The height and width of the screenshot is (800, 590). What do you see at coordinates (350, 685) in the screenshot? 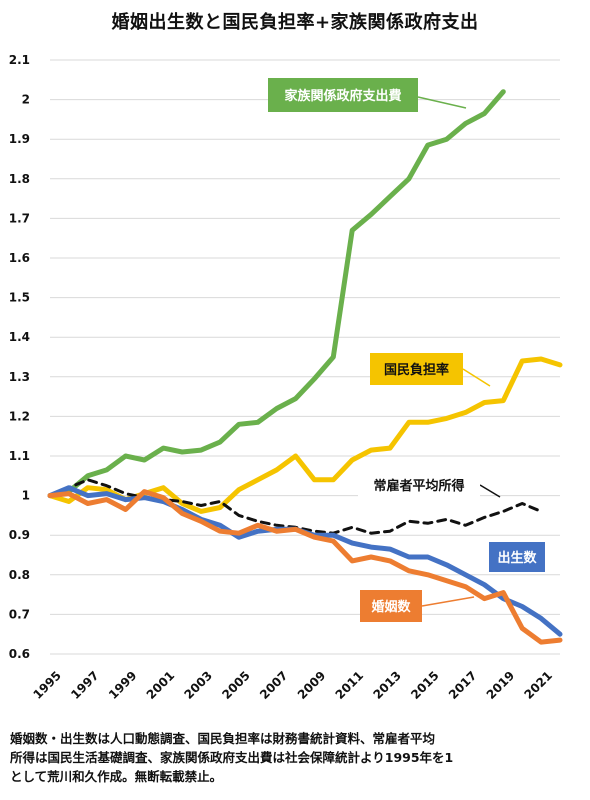
I see `x-tick-label: 2011` at bounding box center [350, 685].